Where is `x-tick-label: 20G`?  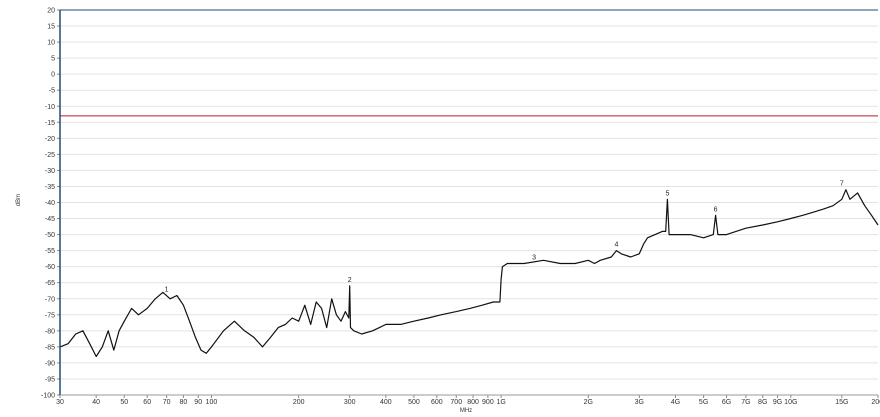
x-tick-label: 20G is located at coordinates (875, 402).